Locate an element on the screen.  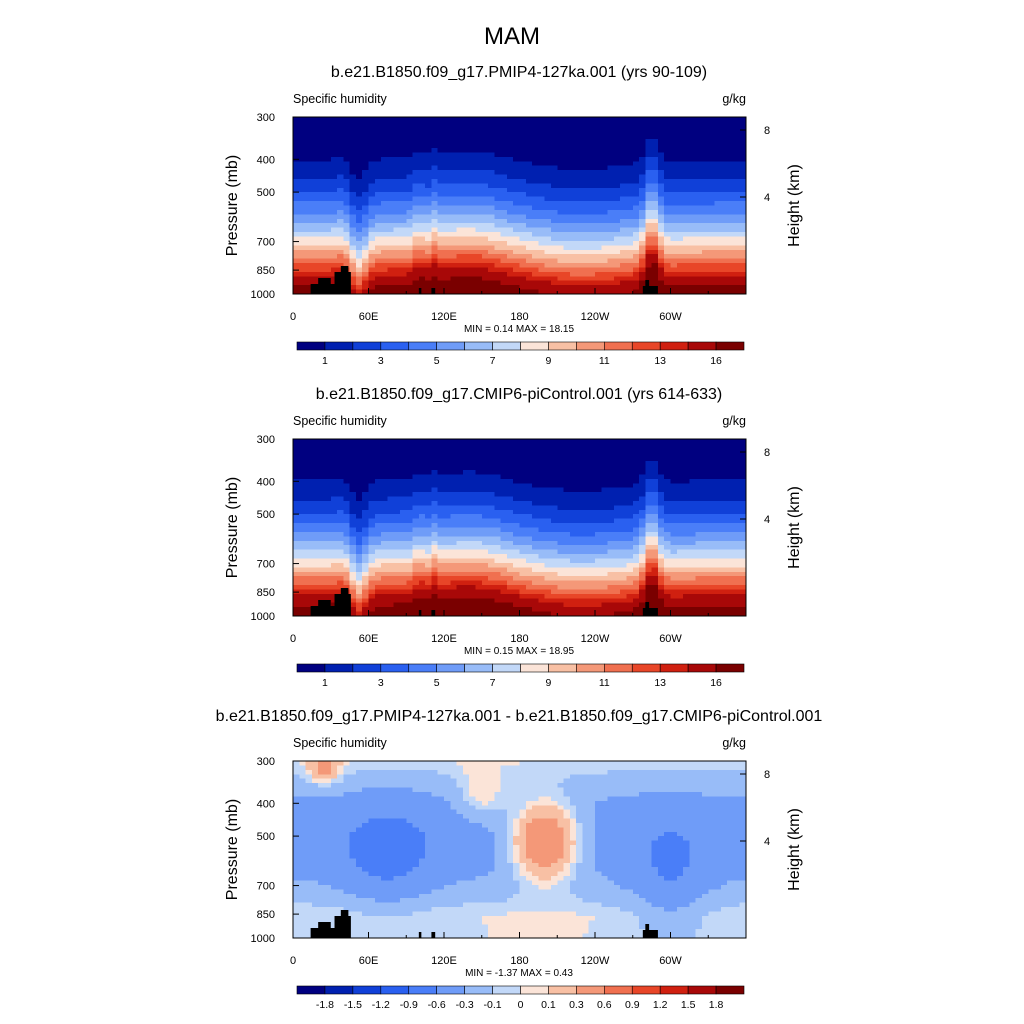
x-tick-label: 120E is located at coordinates (444, 317).